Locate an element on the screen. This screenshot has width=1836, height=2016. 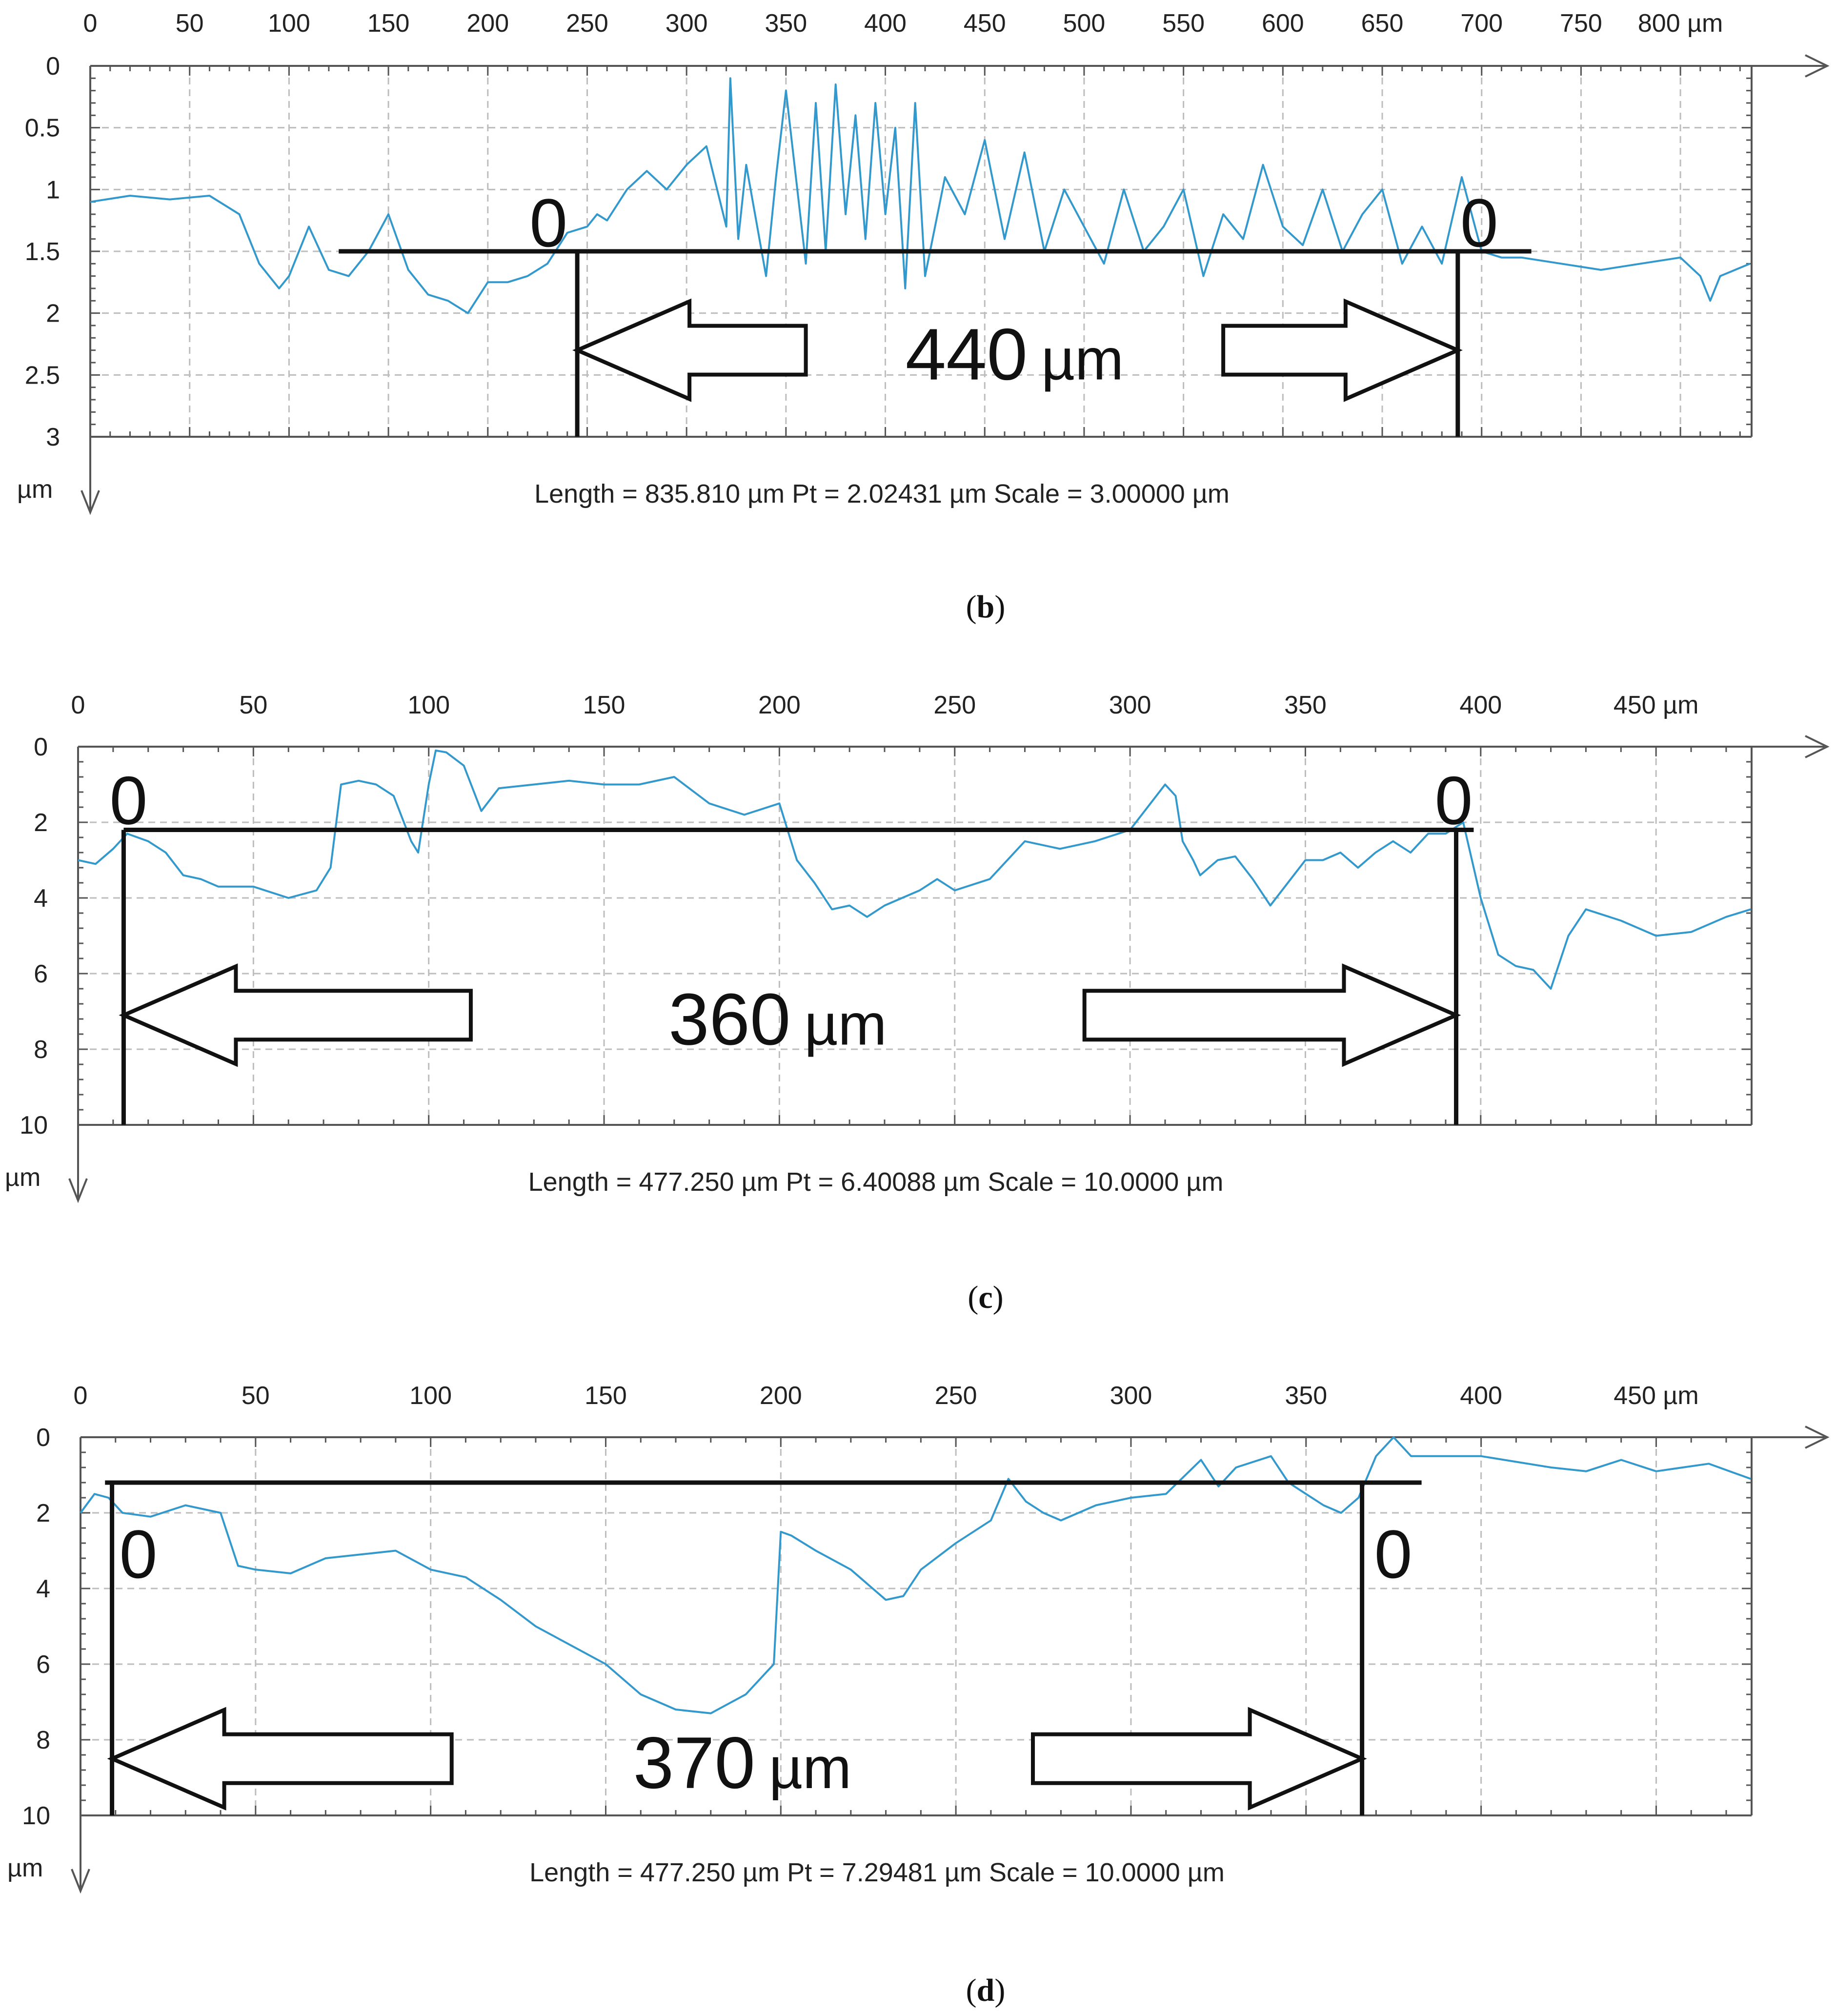
x-tick-label: 500 is located at coordinates (1084, 23).